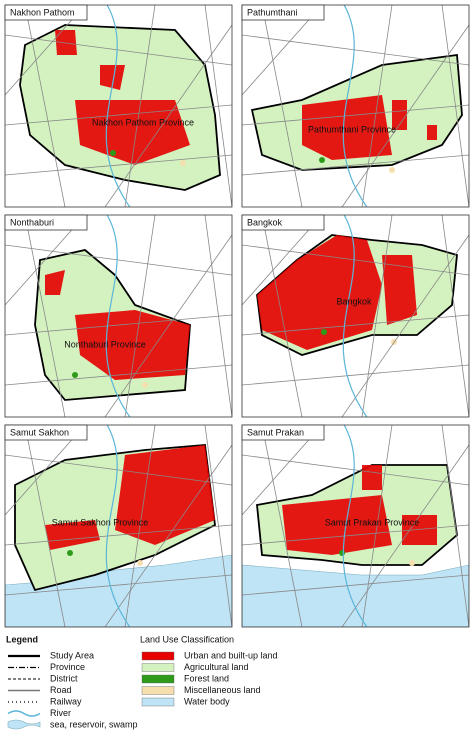  I want to click on legend-label: sea, reservoir, swamp, so click(94, 724).